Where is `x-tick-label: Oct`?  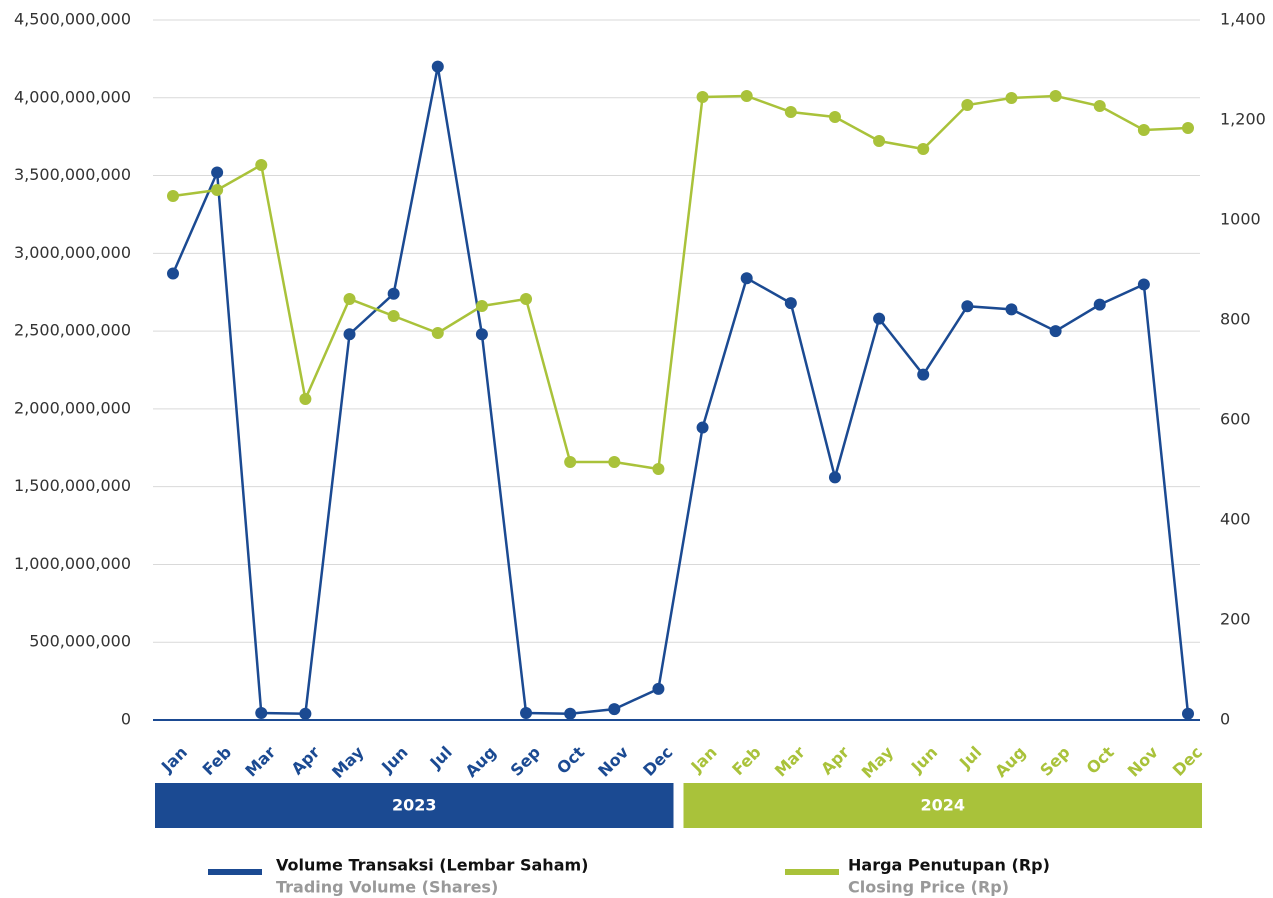
x-tick-label: Oct is located at coordinates (570, 759).